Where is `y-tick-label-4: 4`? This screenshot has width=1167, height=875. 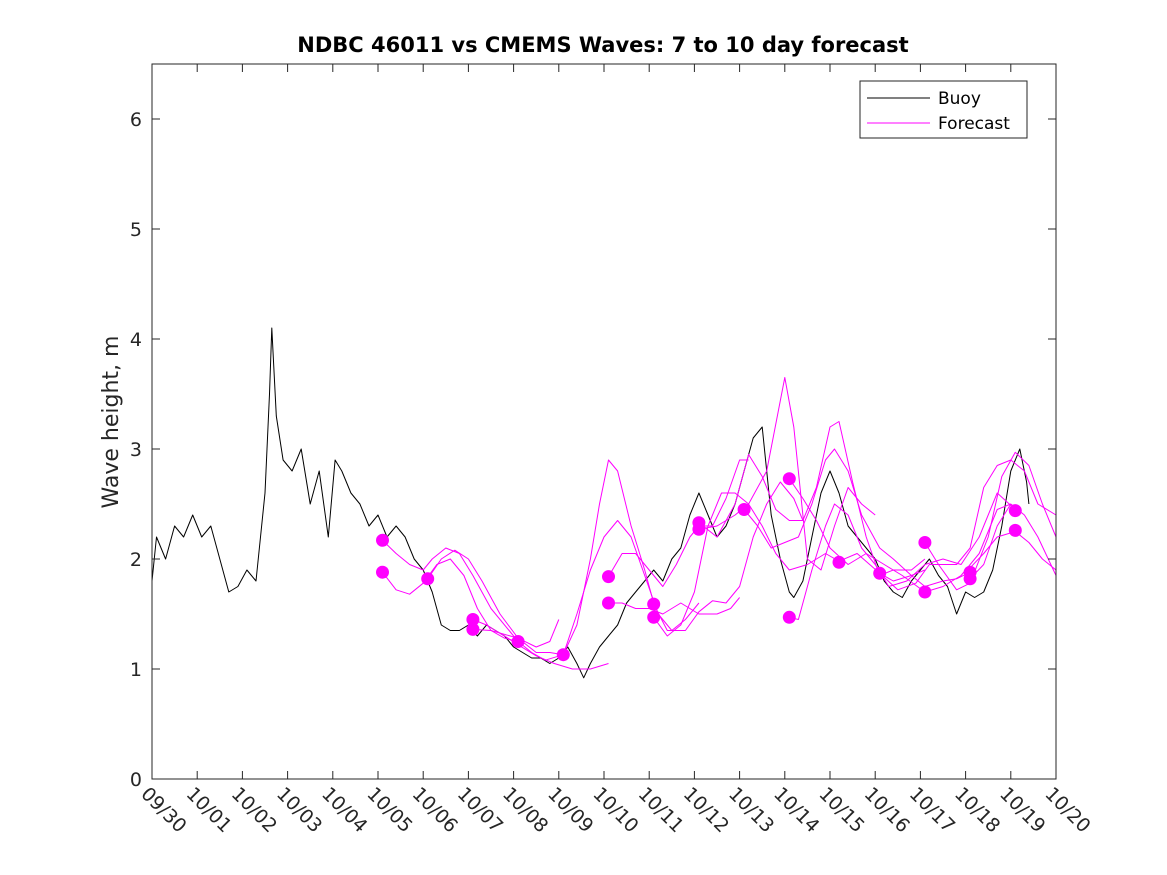 y-tick-label-4: 4 is located at coordinates (136, 340).